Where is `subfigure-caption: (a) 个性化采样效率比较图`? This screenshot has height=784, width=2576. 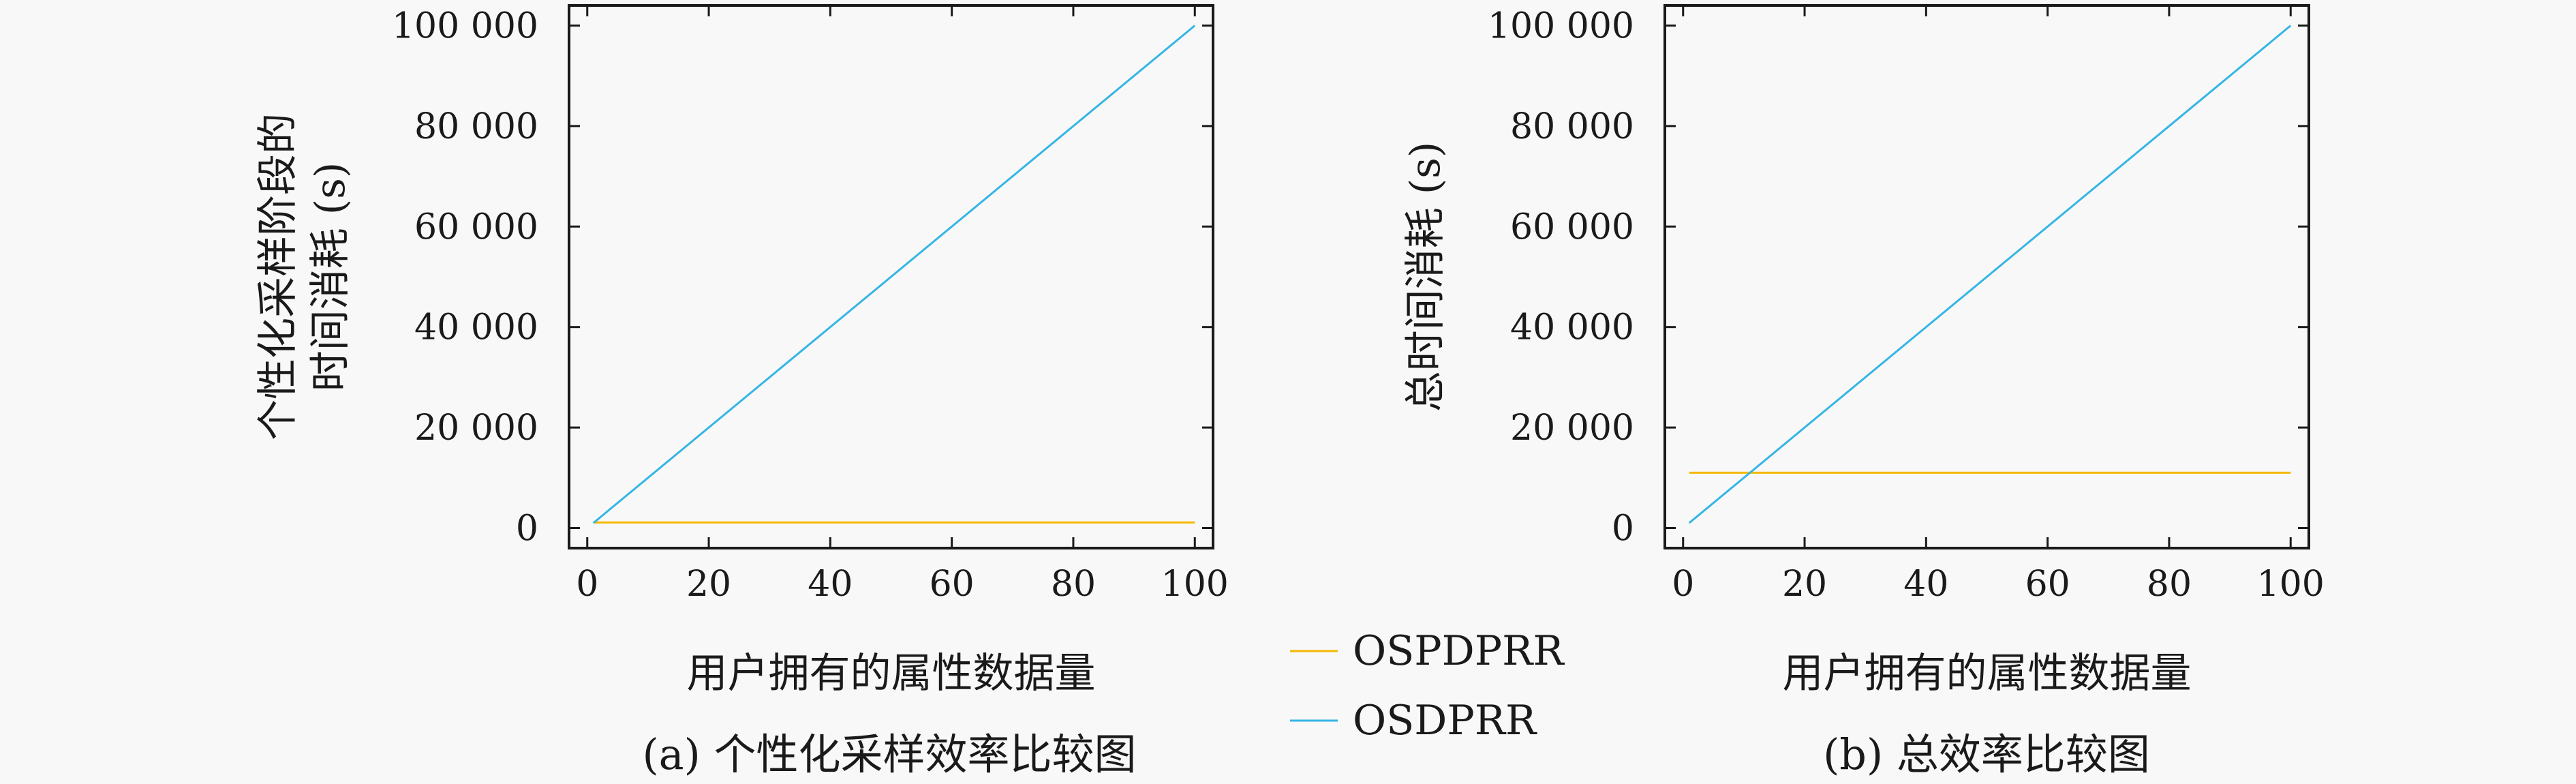 subfigure-caption: (a) 个性化采样效率比较图 is located at coordinates (889, 754).